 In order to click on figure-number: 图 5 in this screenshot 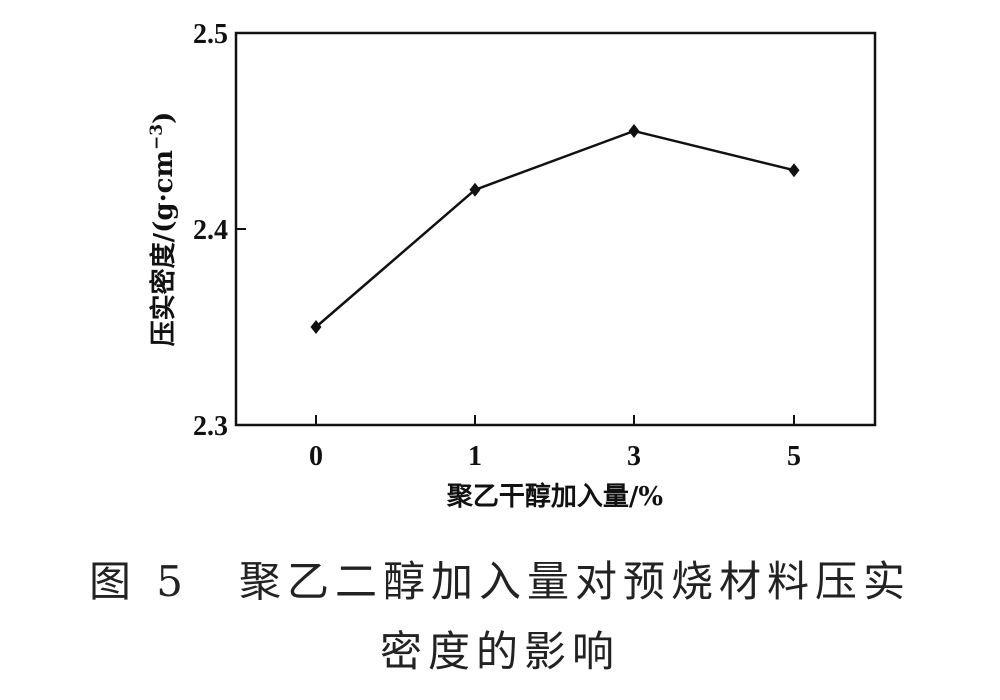, I will do `click(139, 581)`.